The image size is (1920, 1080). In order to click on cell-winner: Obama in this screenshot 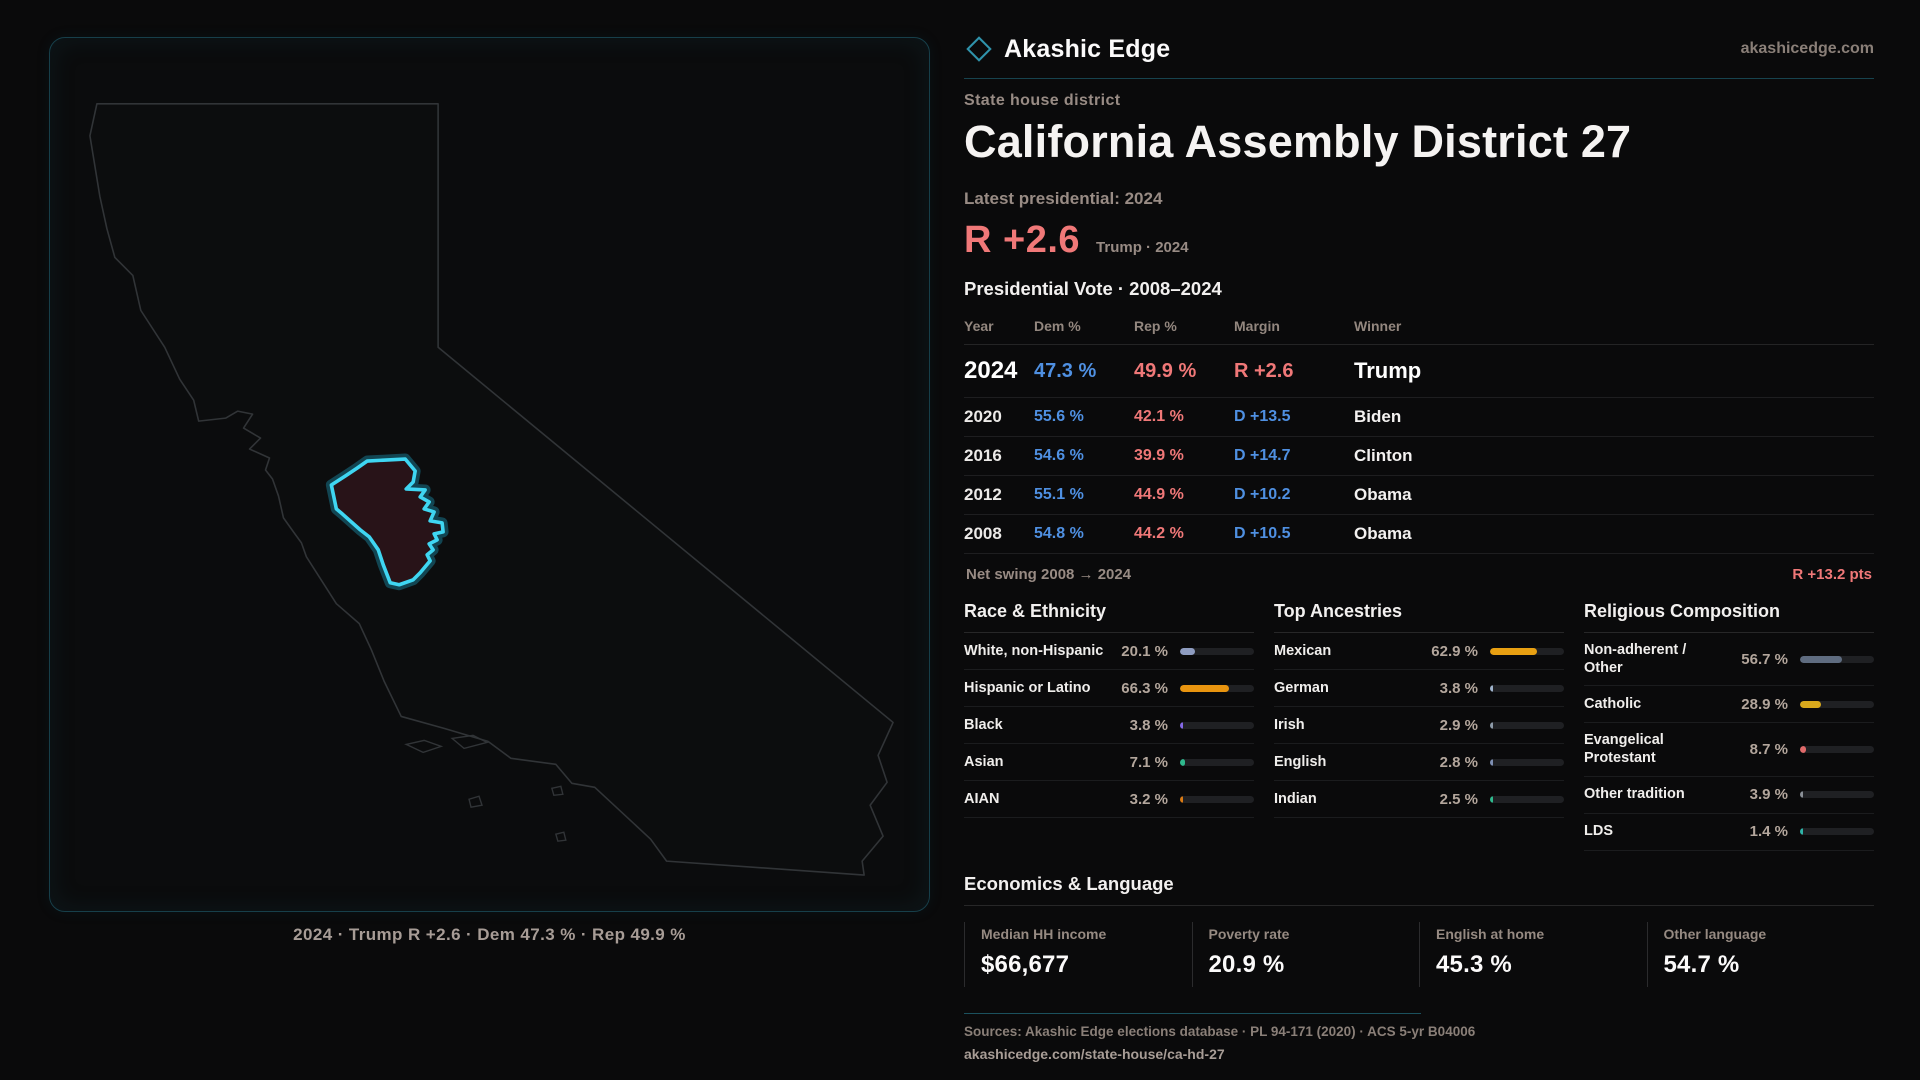, I will do `click(1383, 533)`.